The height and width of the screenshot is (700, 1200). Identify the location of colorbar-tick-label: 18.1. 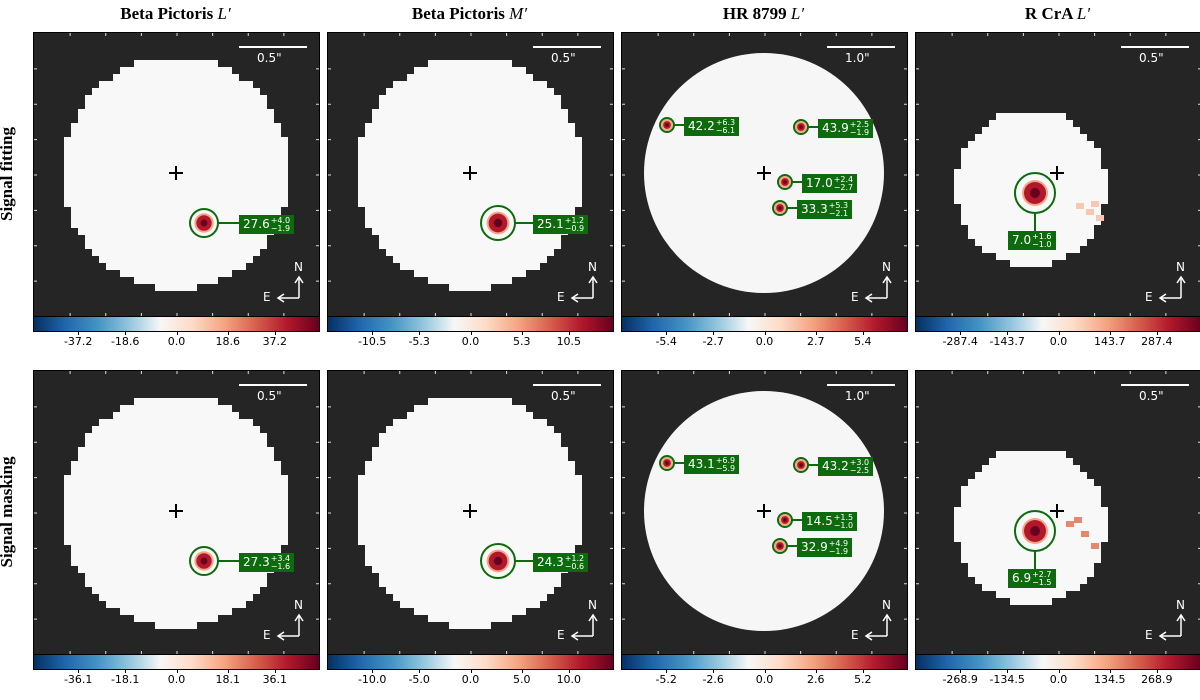
(228, 679).